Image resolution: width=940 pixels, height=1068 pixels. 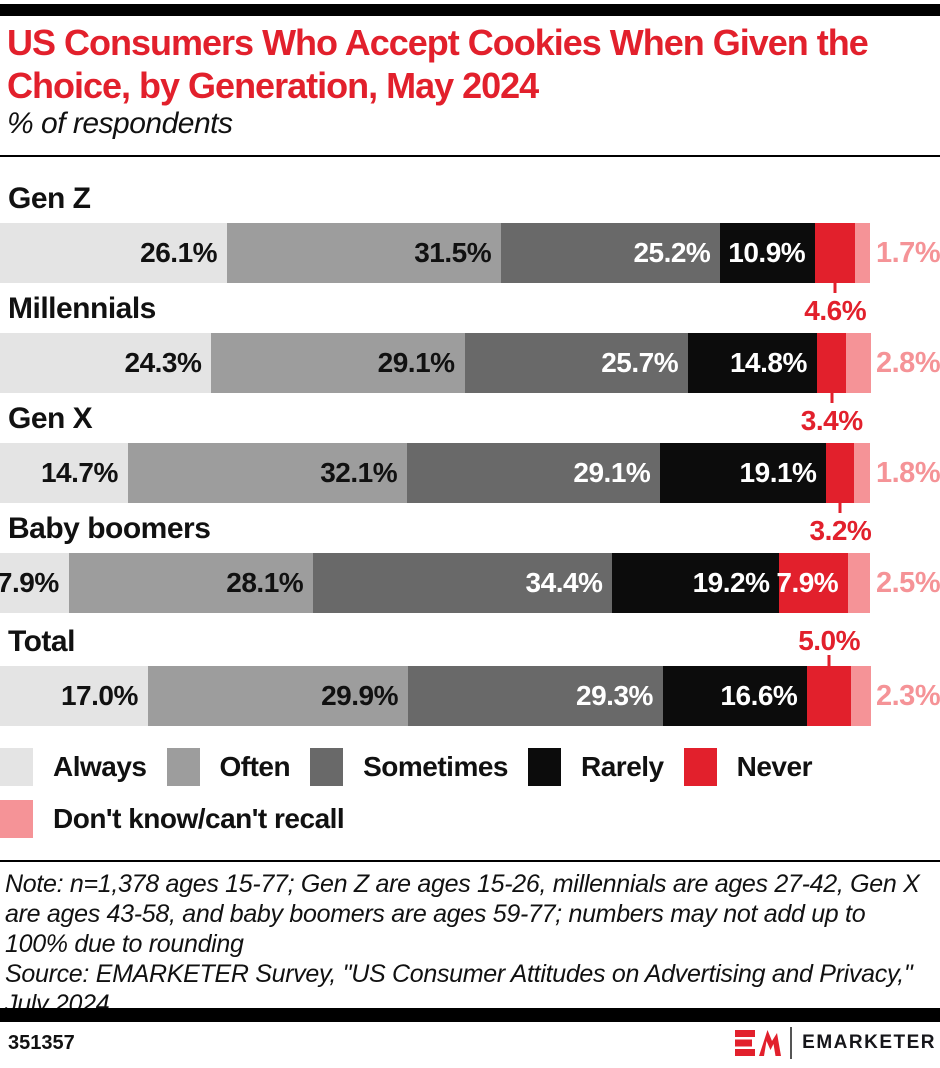 What do you see at coordinates (179, 252) in the screenshot?
I see `segment-value-label: 26.1%` at bounding box center [179, 252].